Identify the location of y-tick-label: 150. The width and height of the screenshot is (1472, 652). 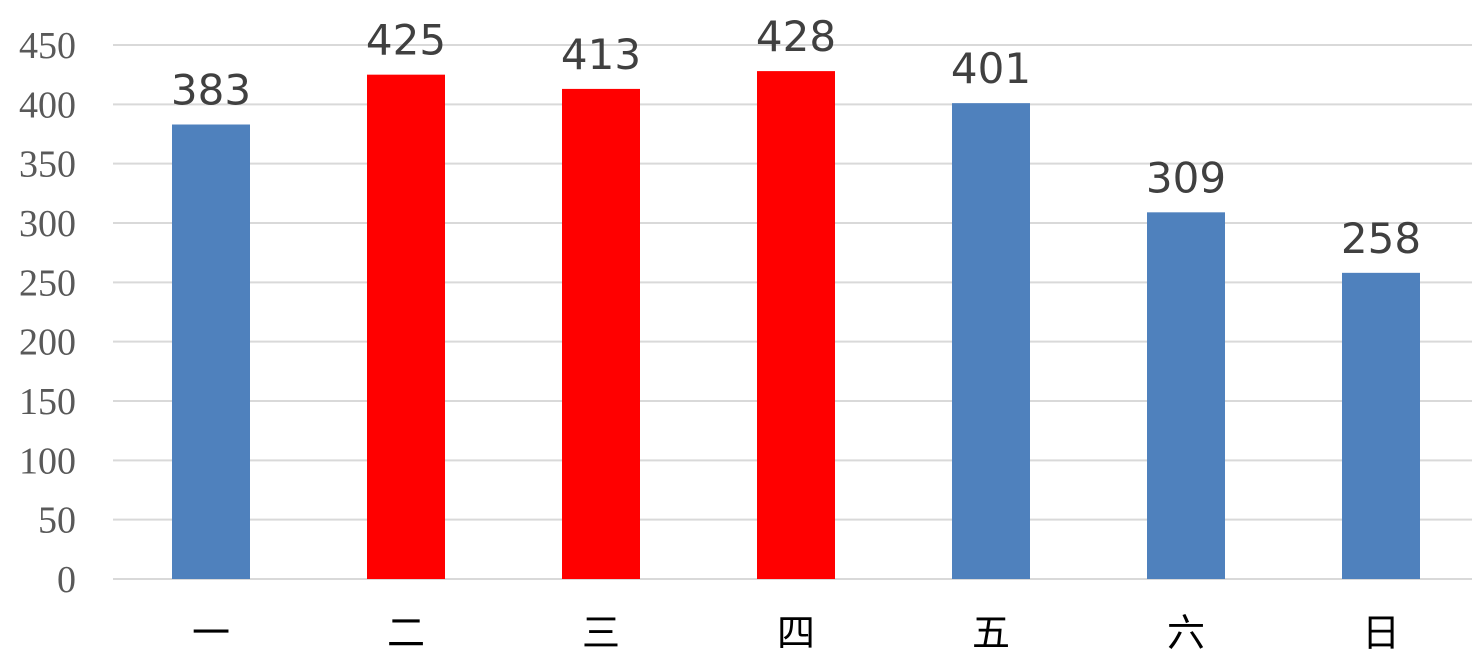
(47, 402).